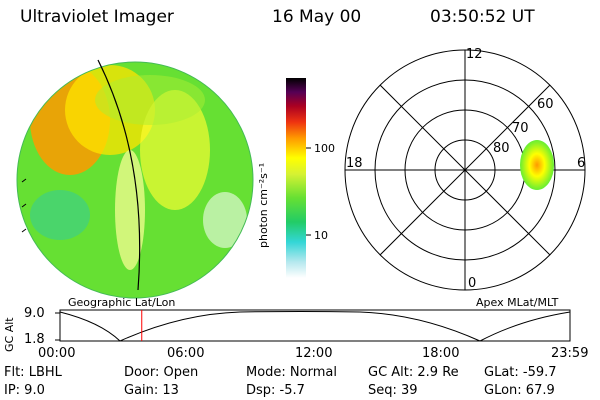  What do you see at coordinates (581, 163) in the screenshot?
I see `mlt-label-6: 6` at bounding box center [581, 163].